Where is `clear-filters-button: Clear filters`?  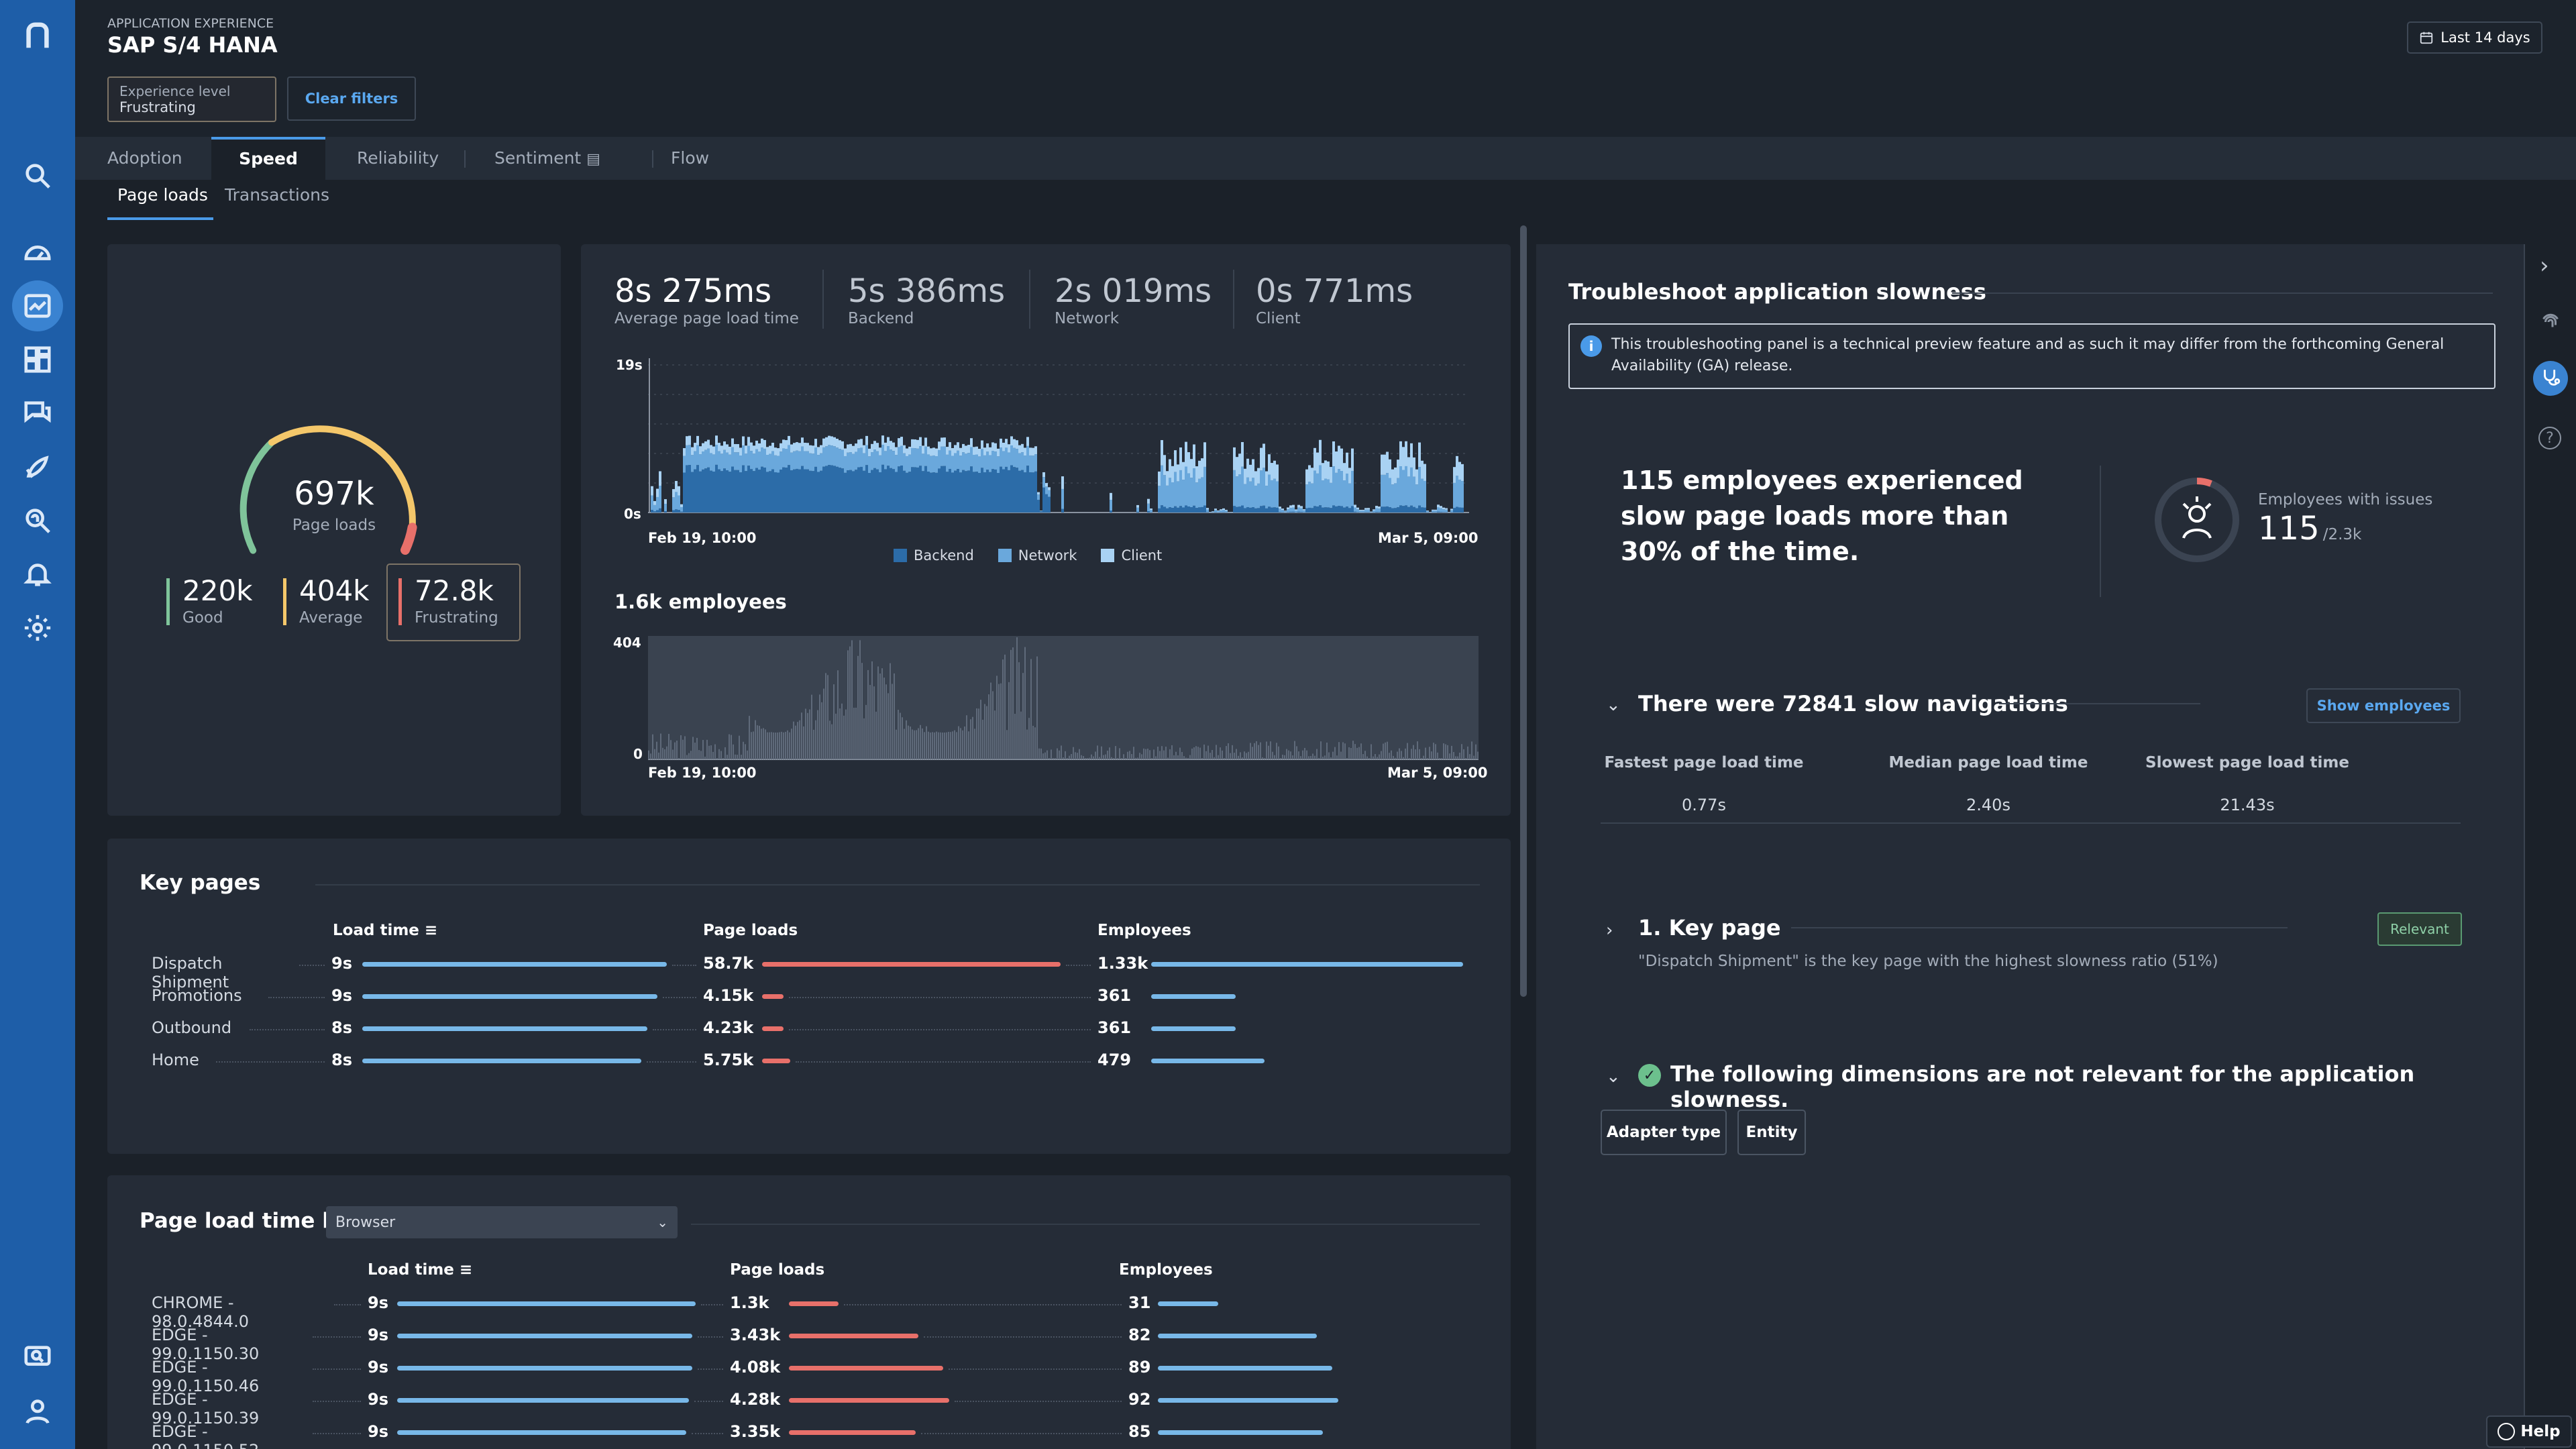 clear-filters-button: Clear filters is located at coordinates (351, 98).